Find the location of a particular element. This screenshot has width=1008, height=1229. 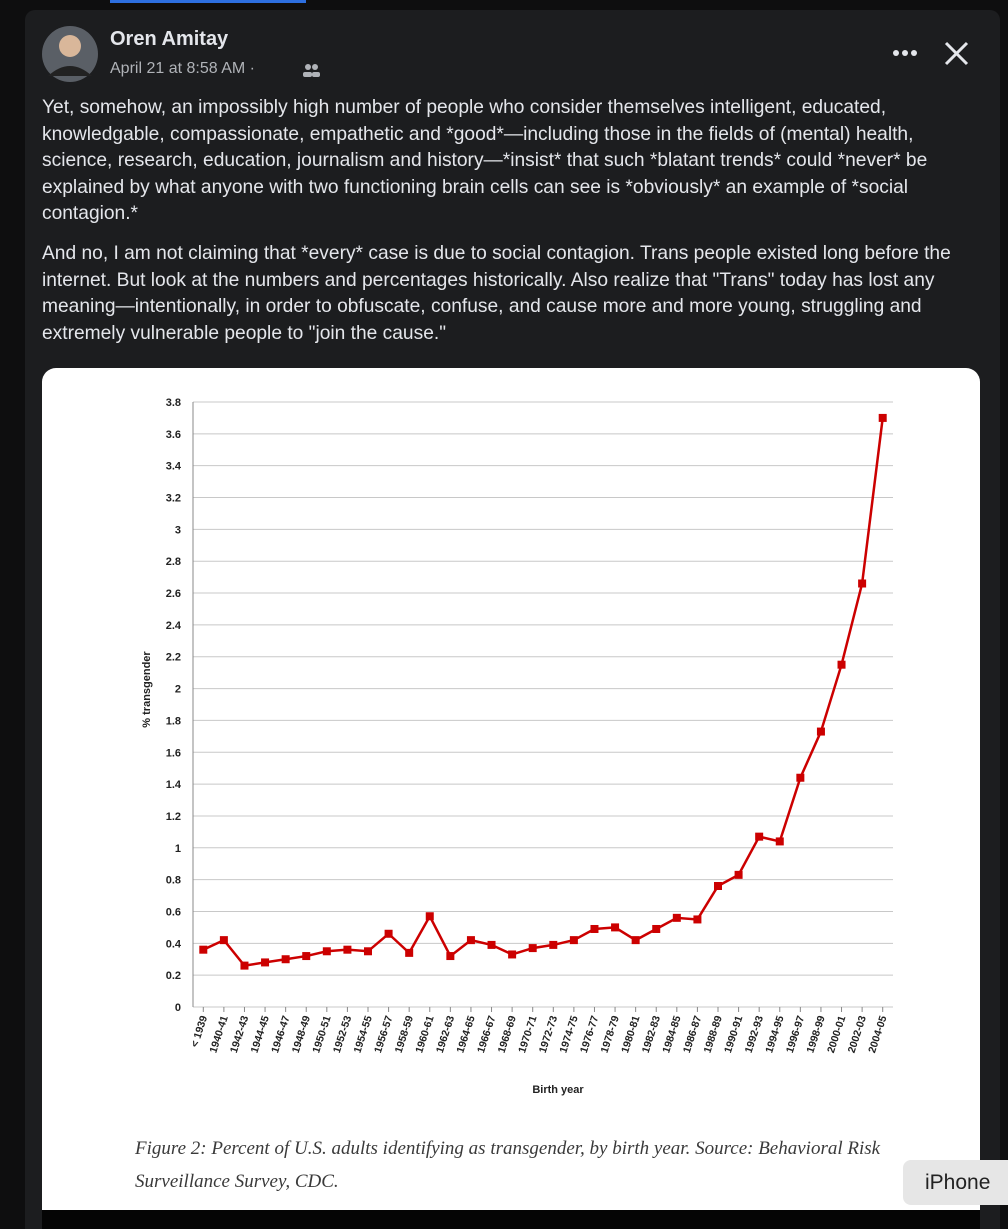

y-tick-label: 0.8 is located at coordinates (173, 881).